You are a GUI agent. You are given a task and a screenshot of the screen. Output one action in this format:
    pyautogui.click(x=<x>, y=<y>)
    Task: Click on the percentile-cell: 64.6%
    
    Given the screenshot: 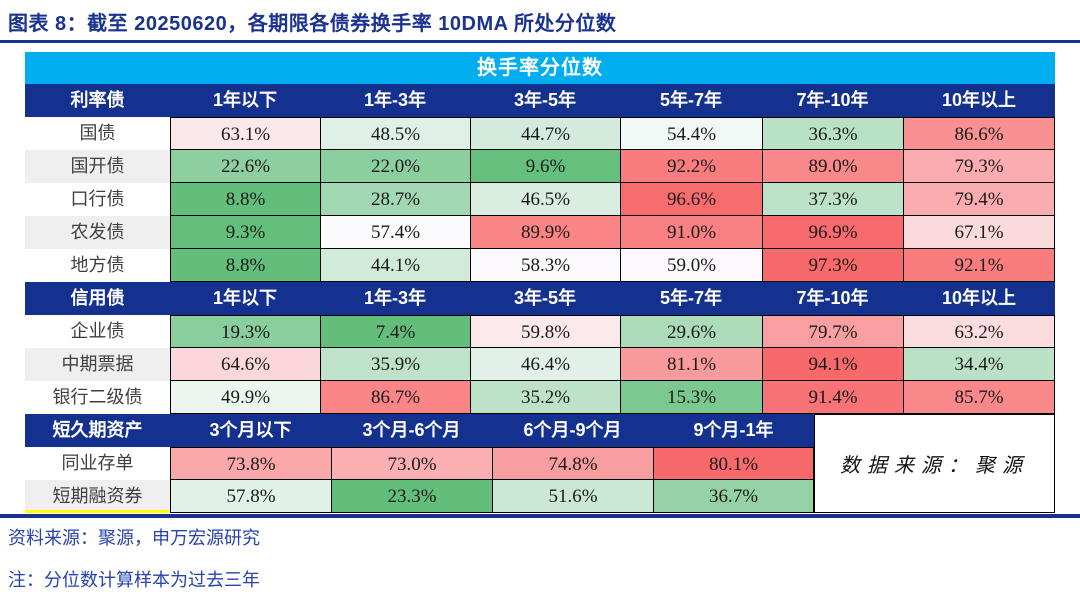 What is the action you would take?
    pyautogui.click(x=245, y=364)
    